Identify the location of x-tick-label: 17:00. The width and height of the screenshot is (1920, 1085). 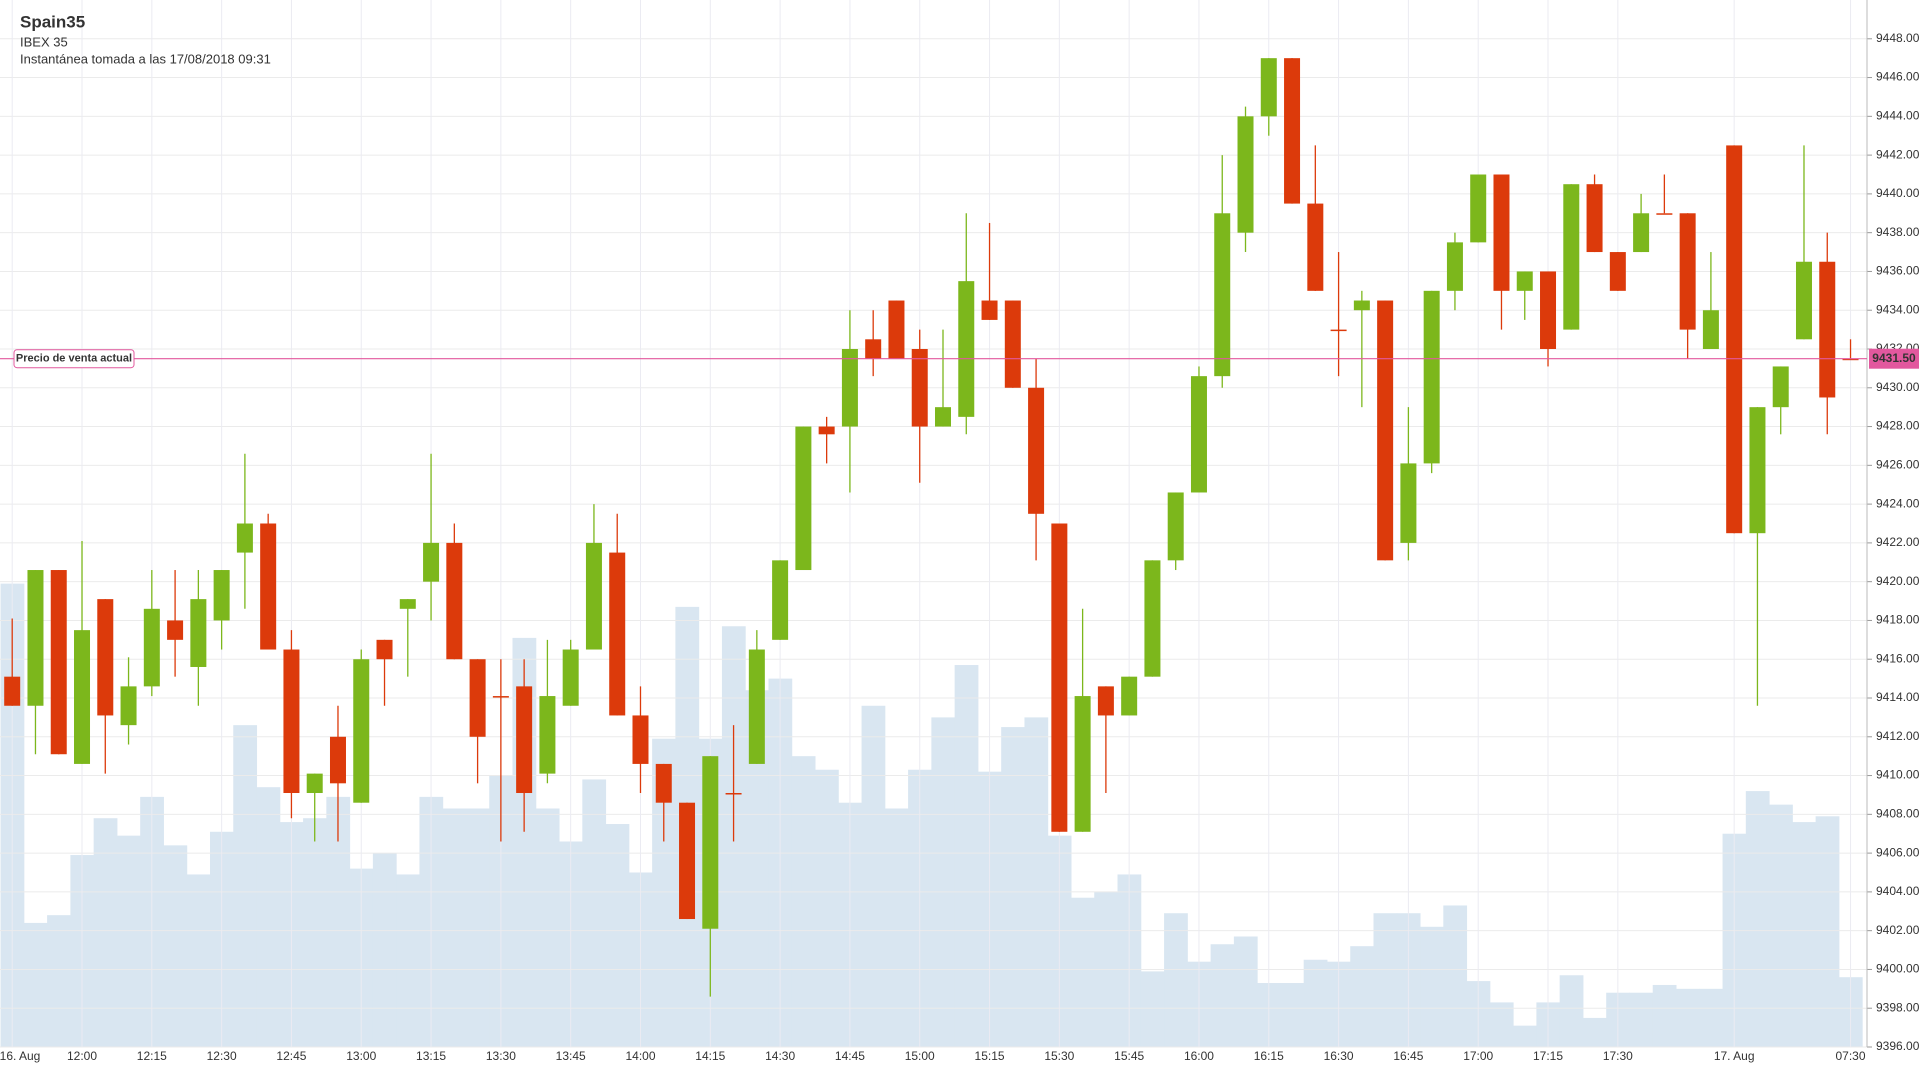
(1478, 1056).